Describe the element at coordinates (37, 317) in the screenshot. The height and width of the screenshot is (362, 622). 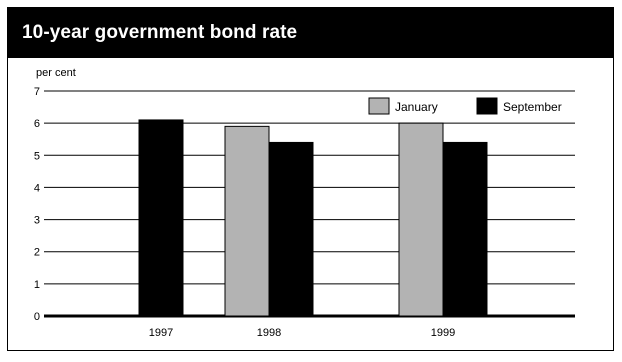
I see `y-tick-label: 0` at that location.